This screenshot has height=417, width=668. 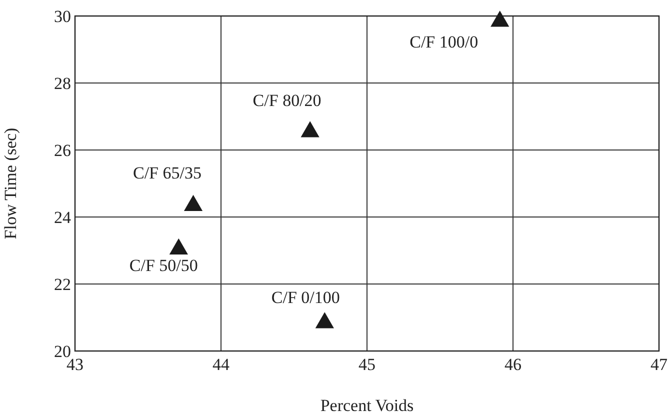 I want to click on x-tick-label: 44, so click(x=221, y=364).